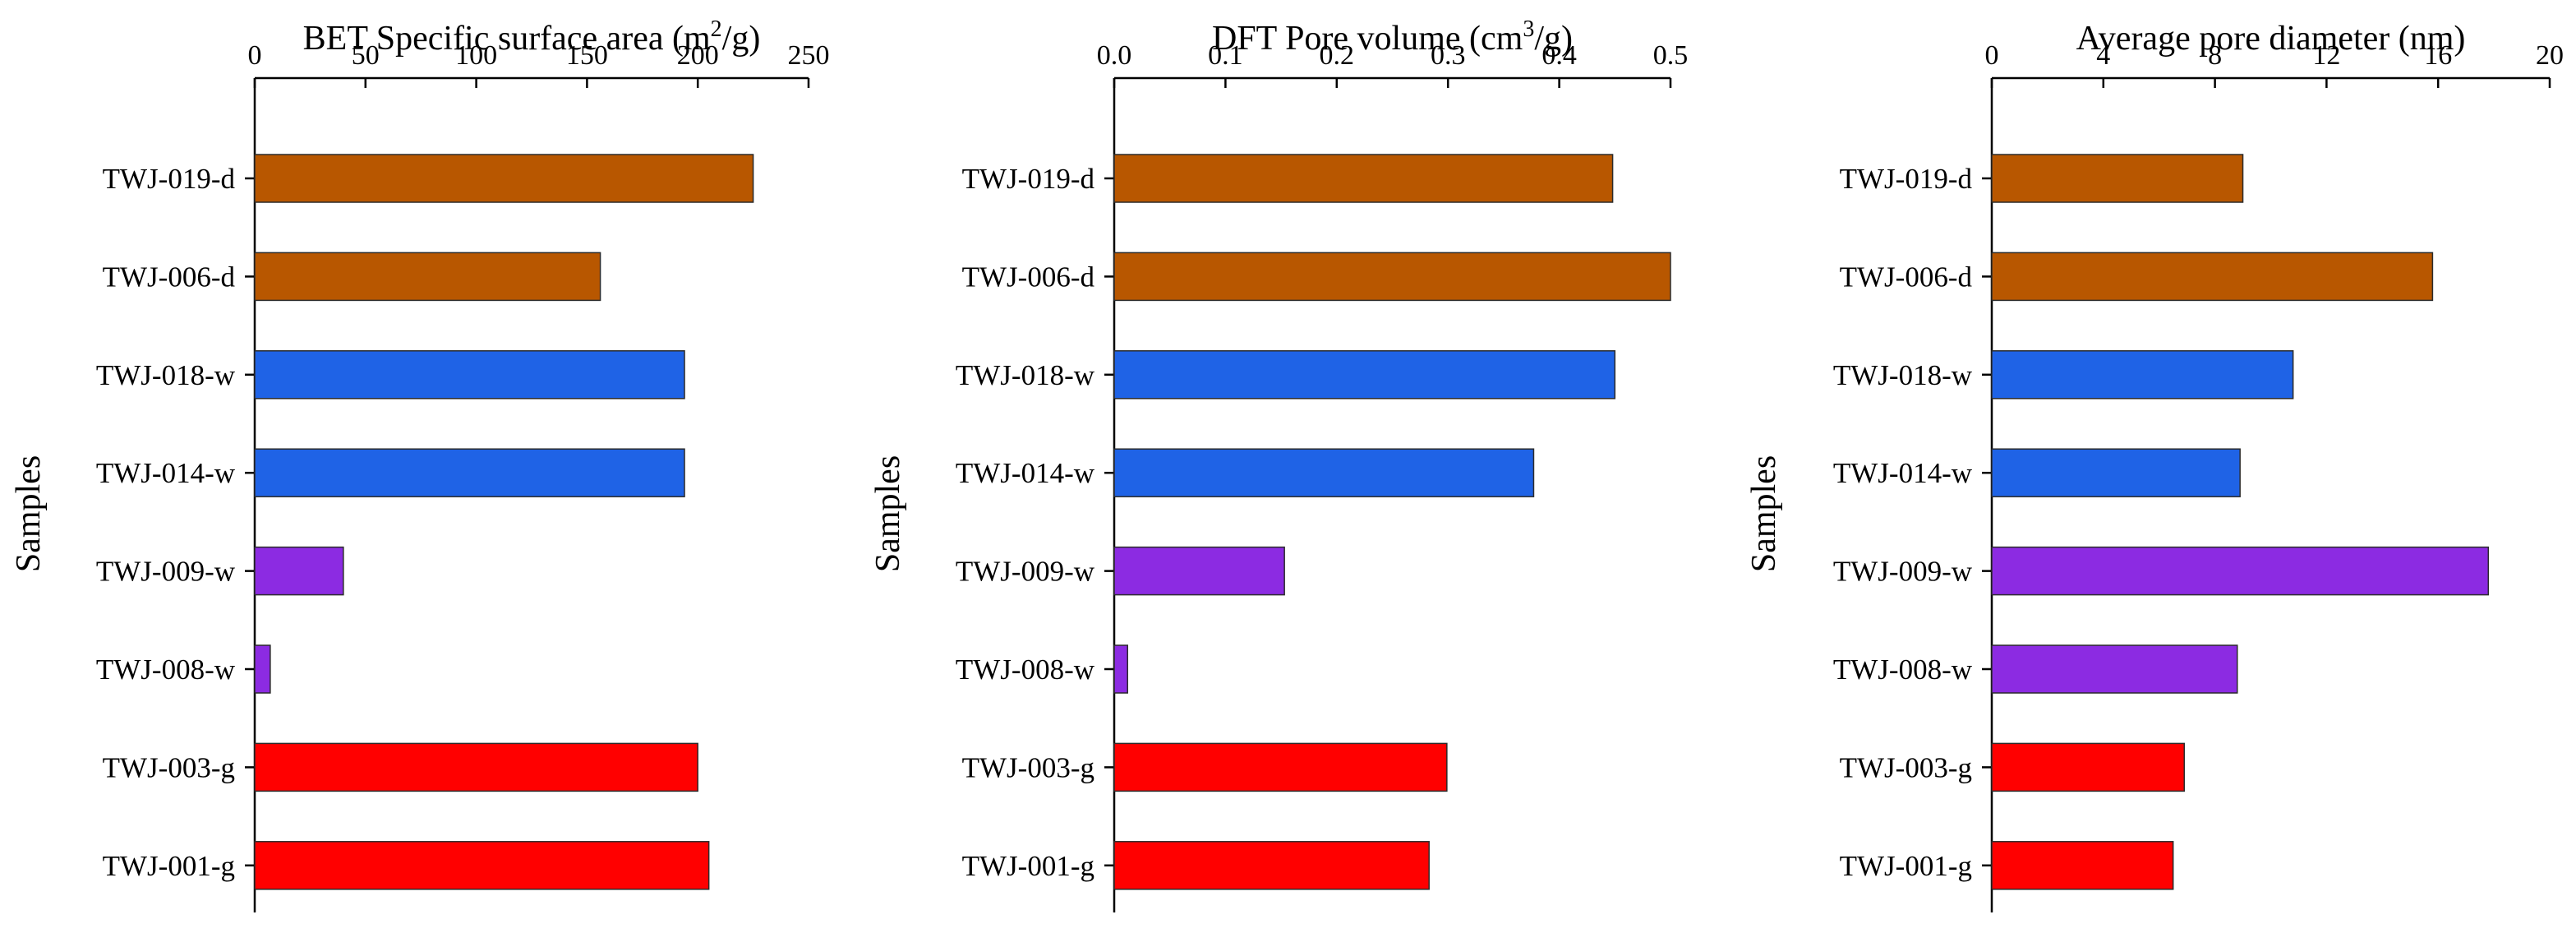 Image resolution: width=2576 pixels, height=933 pixels. Describe the element at coordinates (698, 55) in the screenshot. I see `x-tick-label: 200` at that location.